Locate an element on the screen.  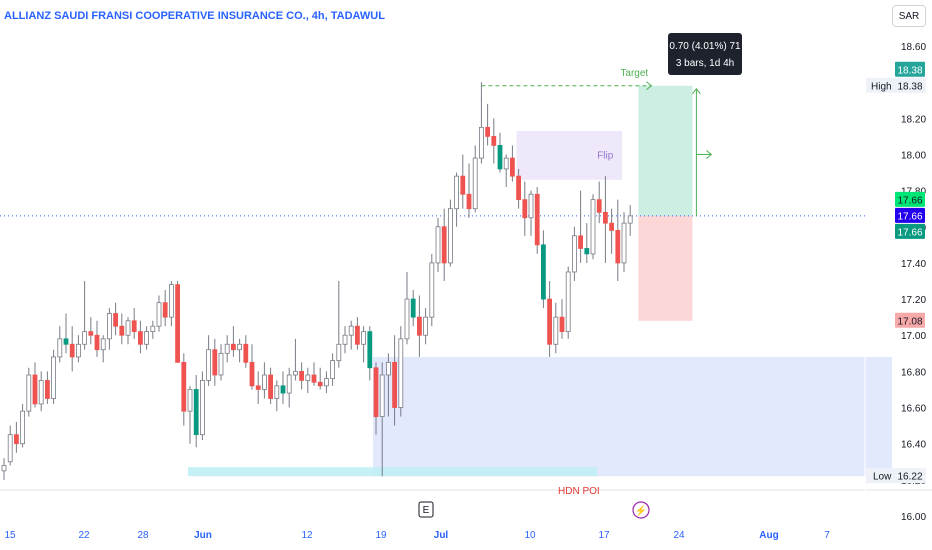
measure-tooltip: 0.70 (4.01%) 71 3 bars, 1d 4h is located at coordinates (705, 54).